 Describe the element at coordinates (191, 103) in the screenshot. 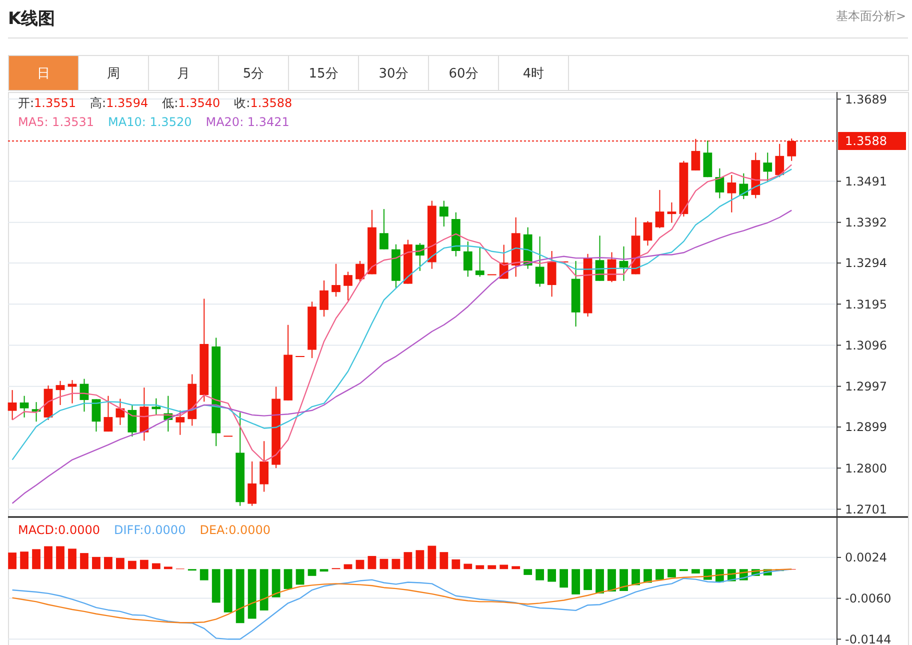

I see `annotation: 低:1.3540` at that location.